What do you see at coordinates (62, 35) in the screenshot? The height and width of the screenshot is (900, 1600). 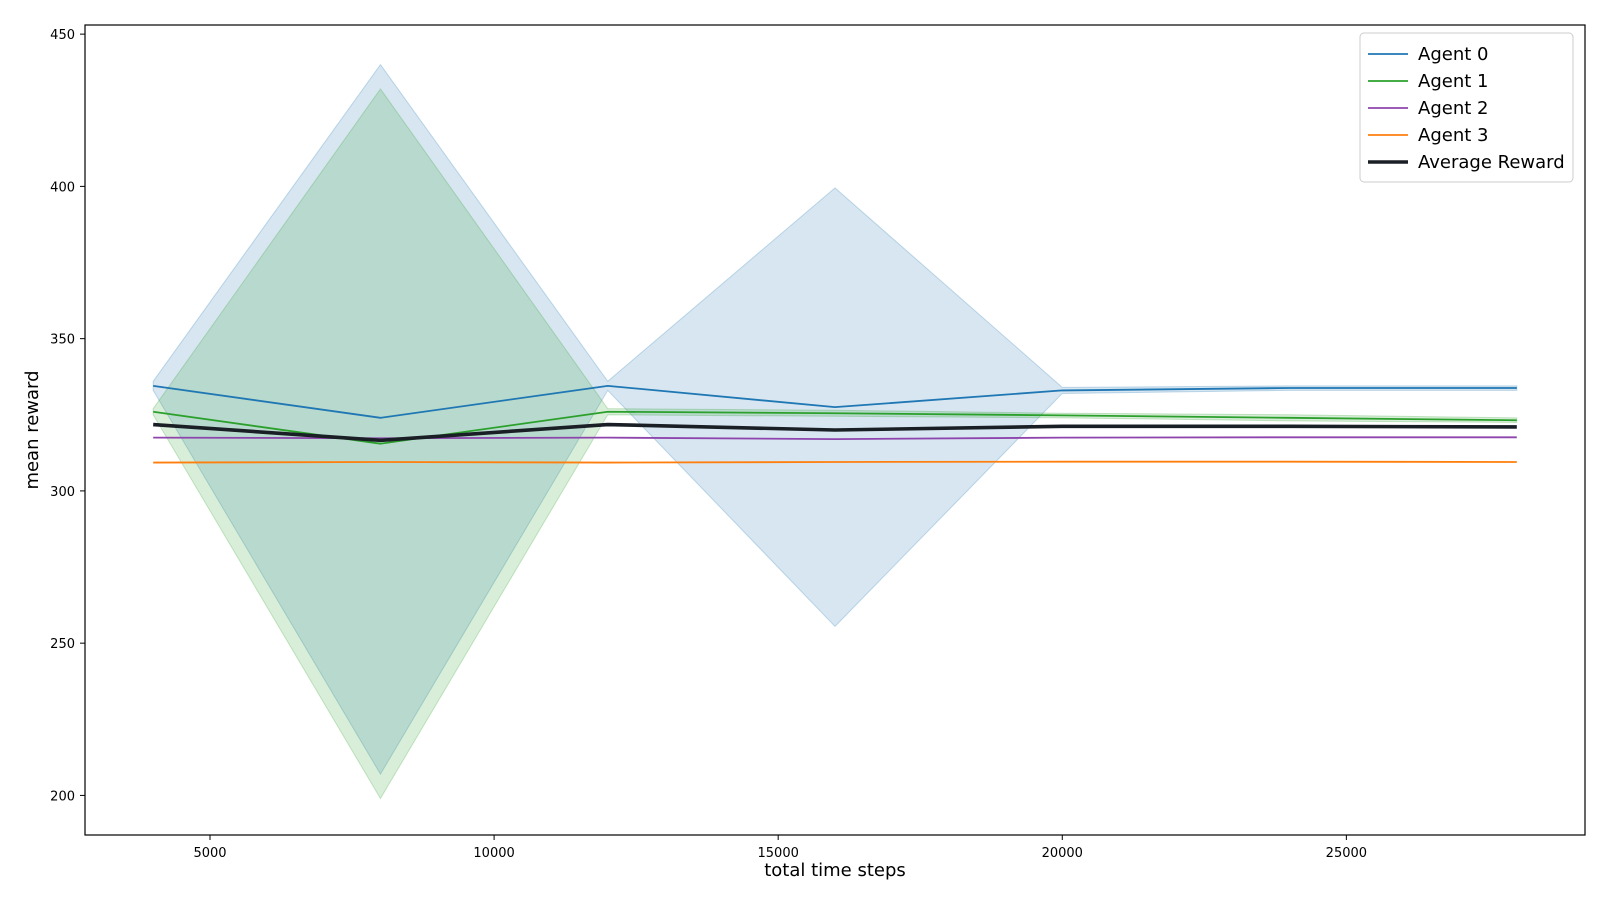 I see `y-tick-label: 450` at bounding box center [62, 35].